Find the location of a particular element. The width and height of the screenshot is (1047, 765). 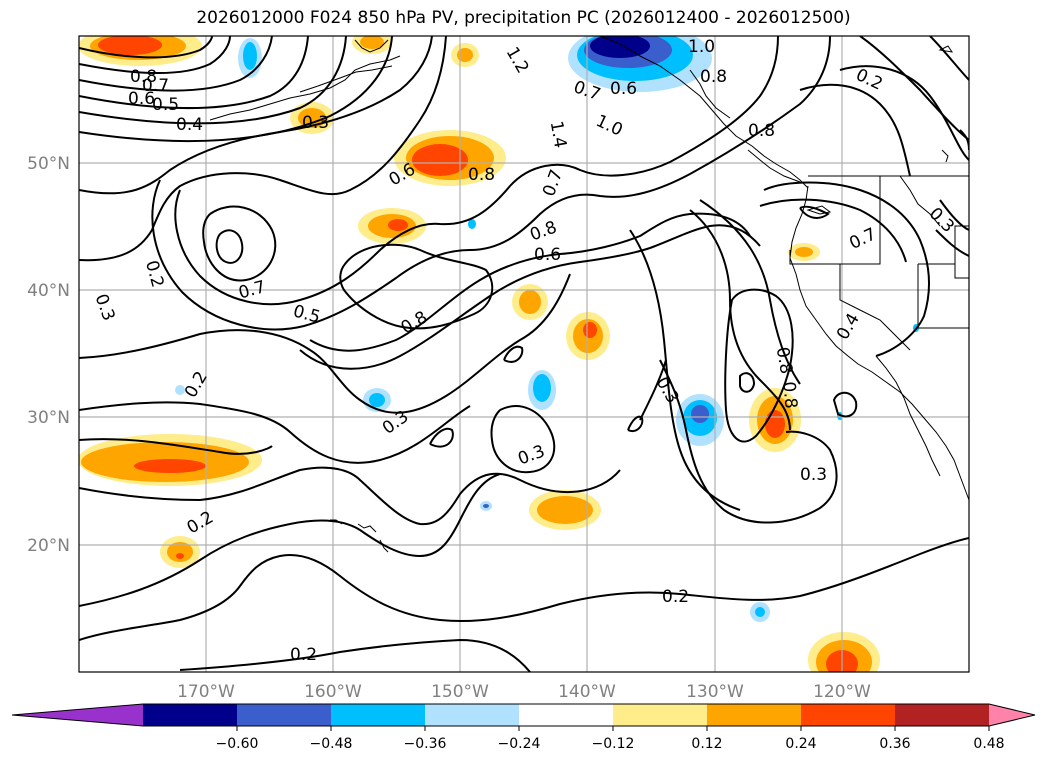

colorbar-outline is located at coordinates (523, 715).